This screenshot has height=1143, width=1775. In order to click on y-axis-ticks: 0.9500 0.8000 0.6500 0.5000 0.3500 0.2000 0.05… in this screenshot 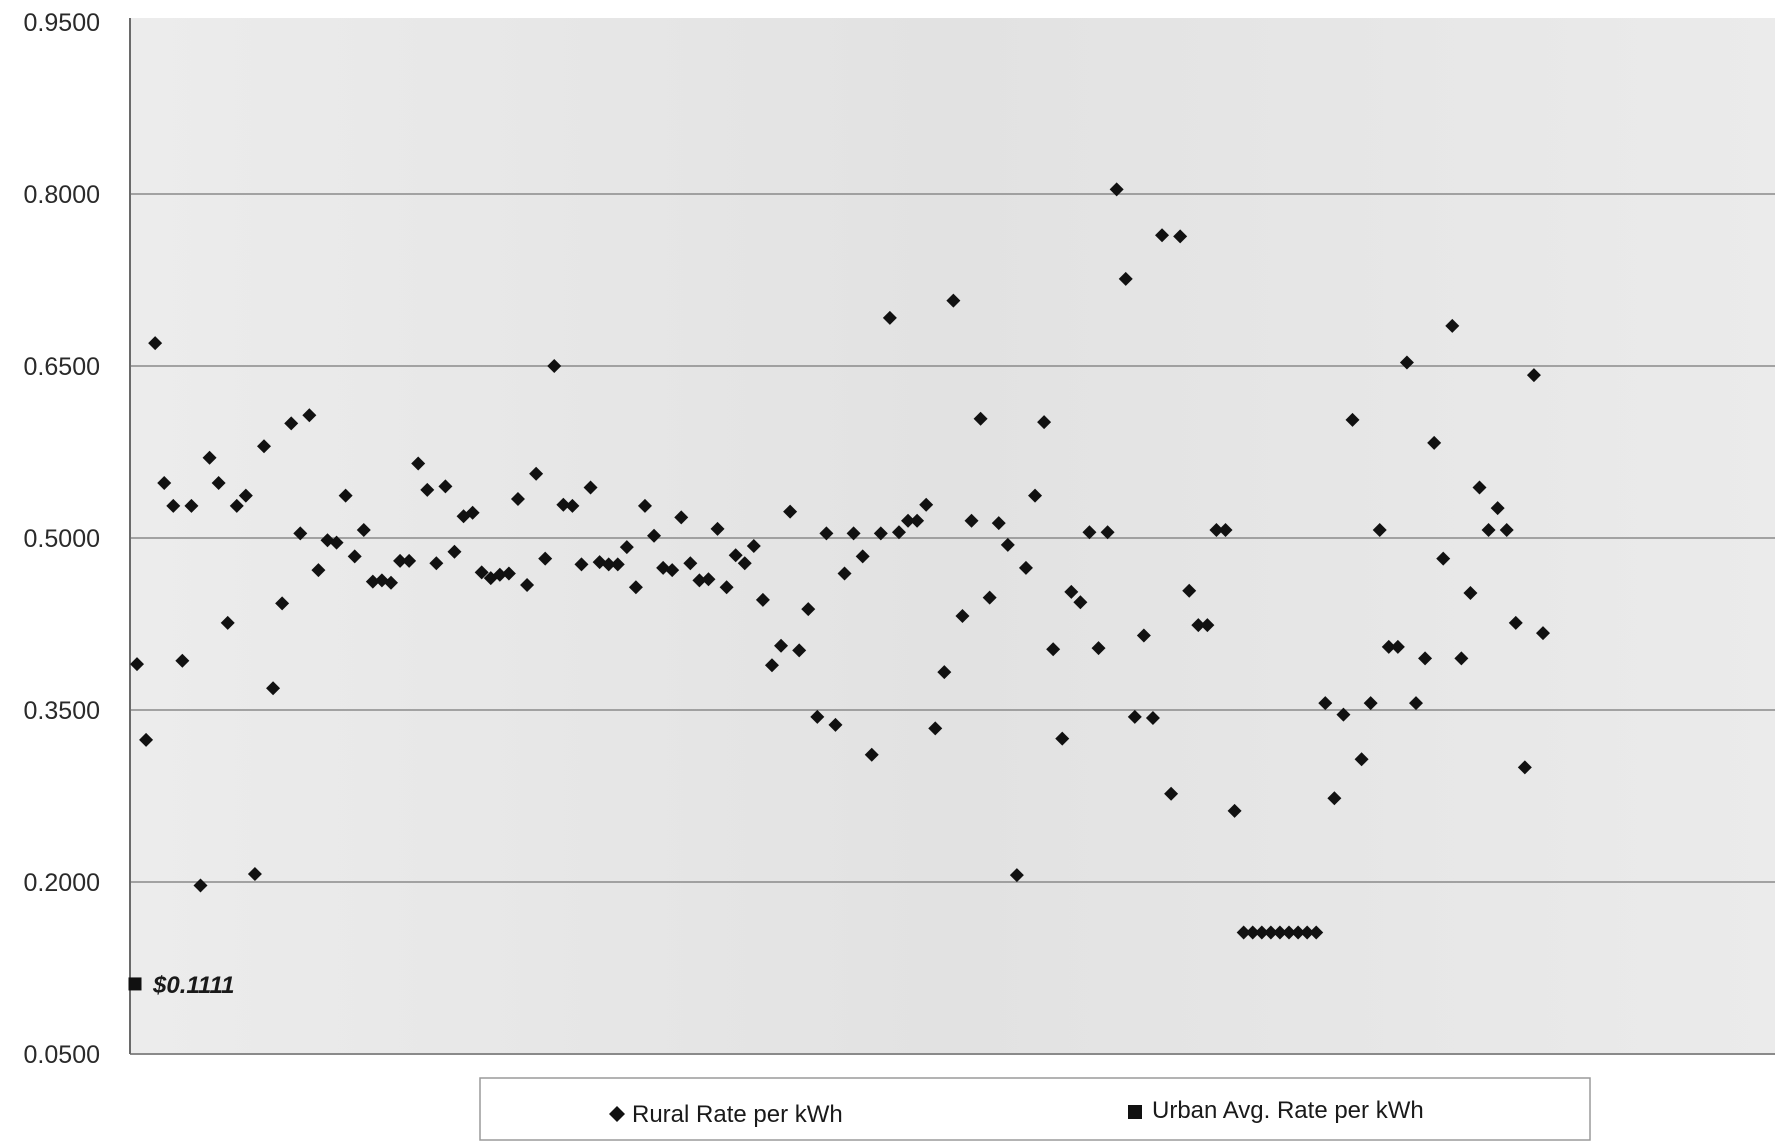, I will do `click(62, 539)`.